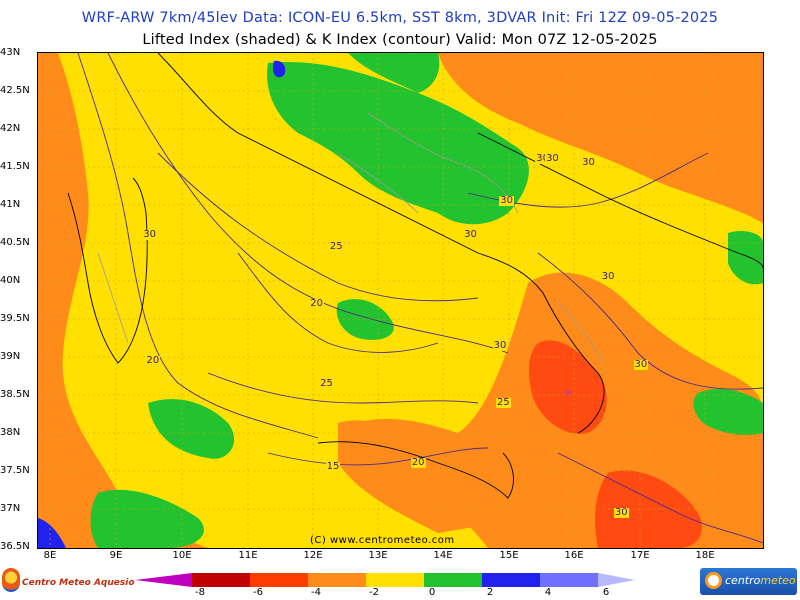  Describe the element at coordinates (778, 580) in the screenshot. I see `logo-right-suffix: meteo` at that location.